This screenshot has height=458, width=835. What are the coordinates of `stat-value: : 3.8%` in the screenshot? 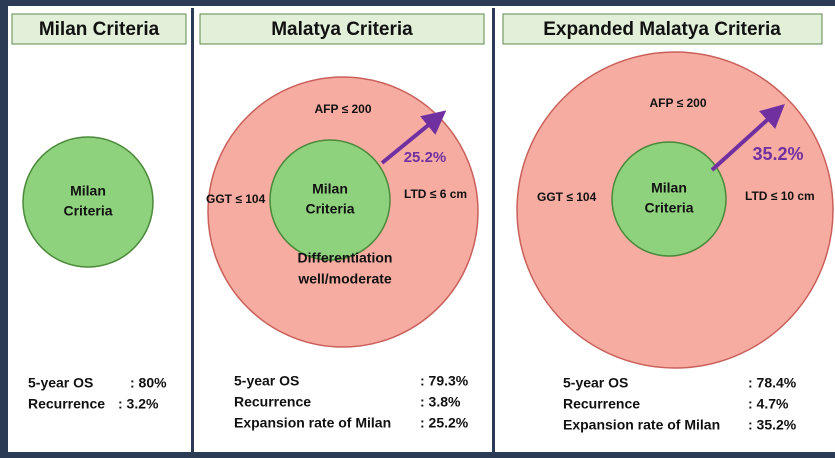 It's located at (440, 402).